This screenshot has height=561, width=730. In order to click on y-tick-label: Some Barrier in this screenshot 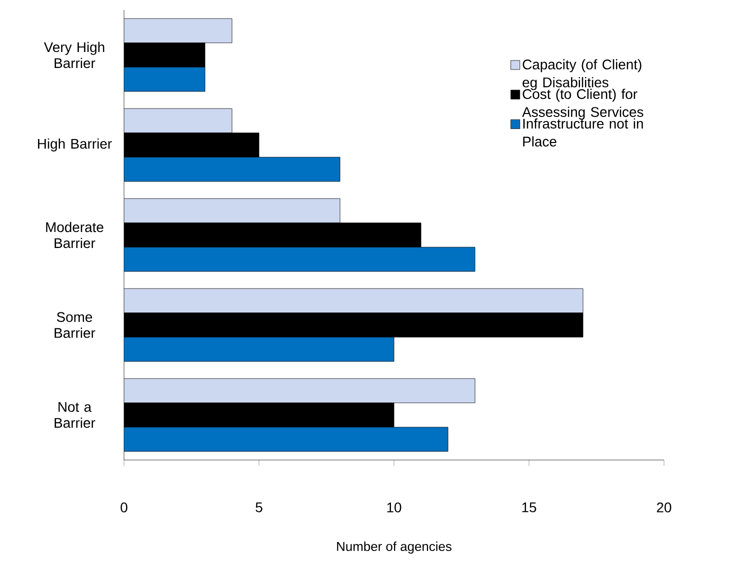, I will do `click(75, 325)`.